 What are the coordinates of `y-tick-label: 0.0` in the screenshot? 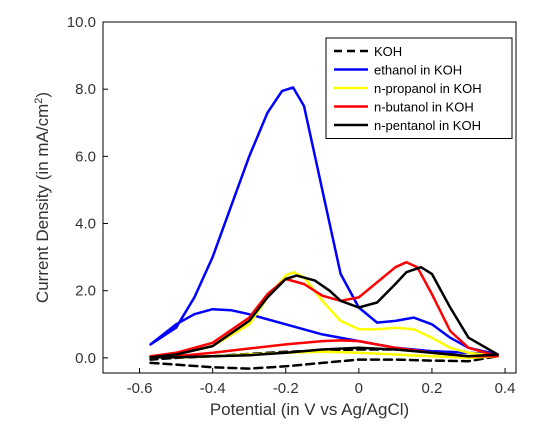 It's located at (85, 358).